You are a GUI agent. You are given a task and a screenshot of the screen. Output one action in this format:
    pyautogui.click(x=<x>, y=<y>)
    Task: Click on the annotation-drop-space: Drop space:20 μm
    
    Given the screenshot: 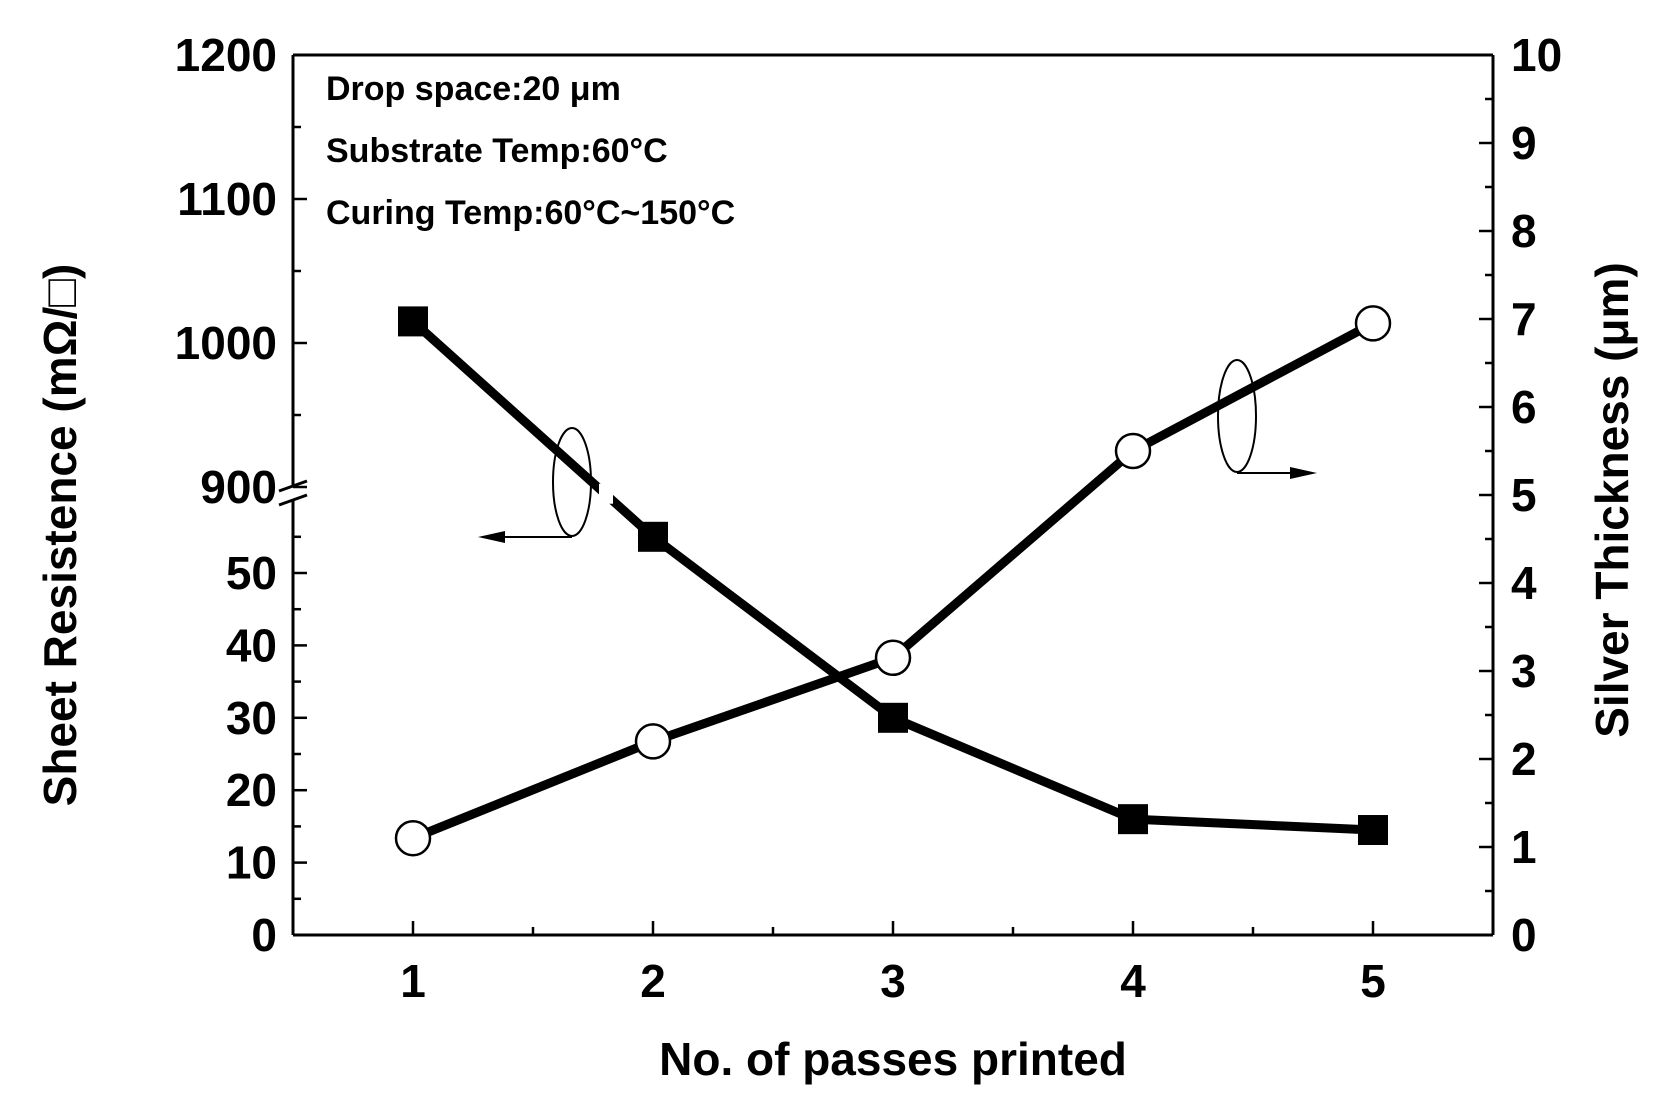 What is the action you would take?
    pyautogui.click(x=473, y=89)
    